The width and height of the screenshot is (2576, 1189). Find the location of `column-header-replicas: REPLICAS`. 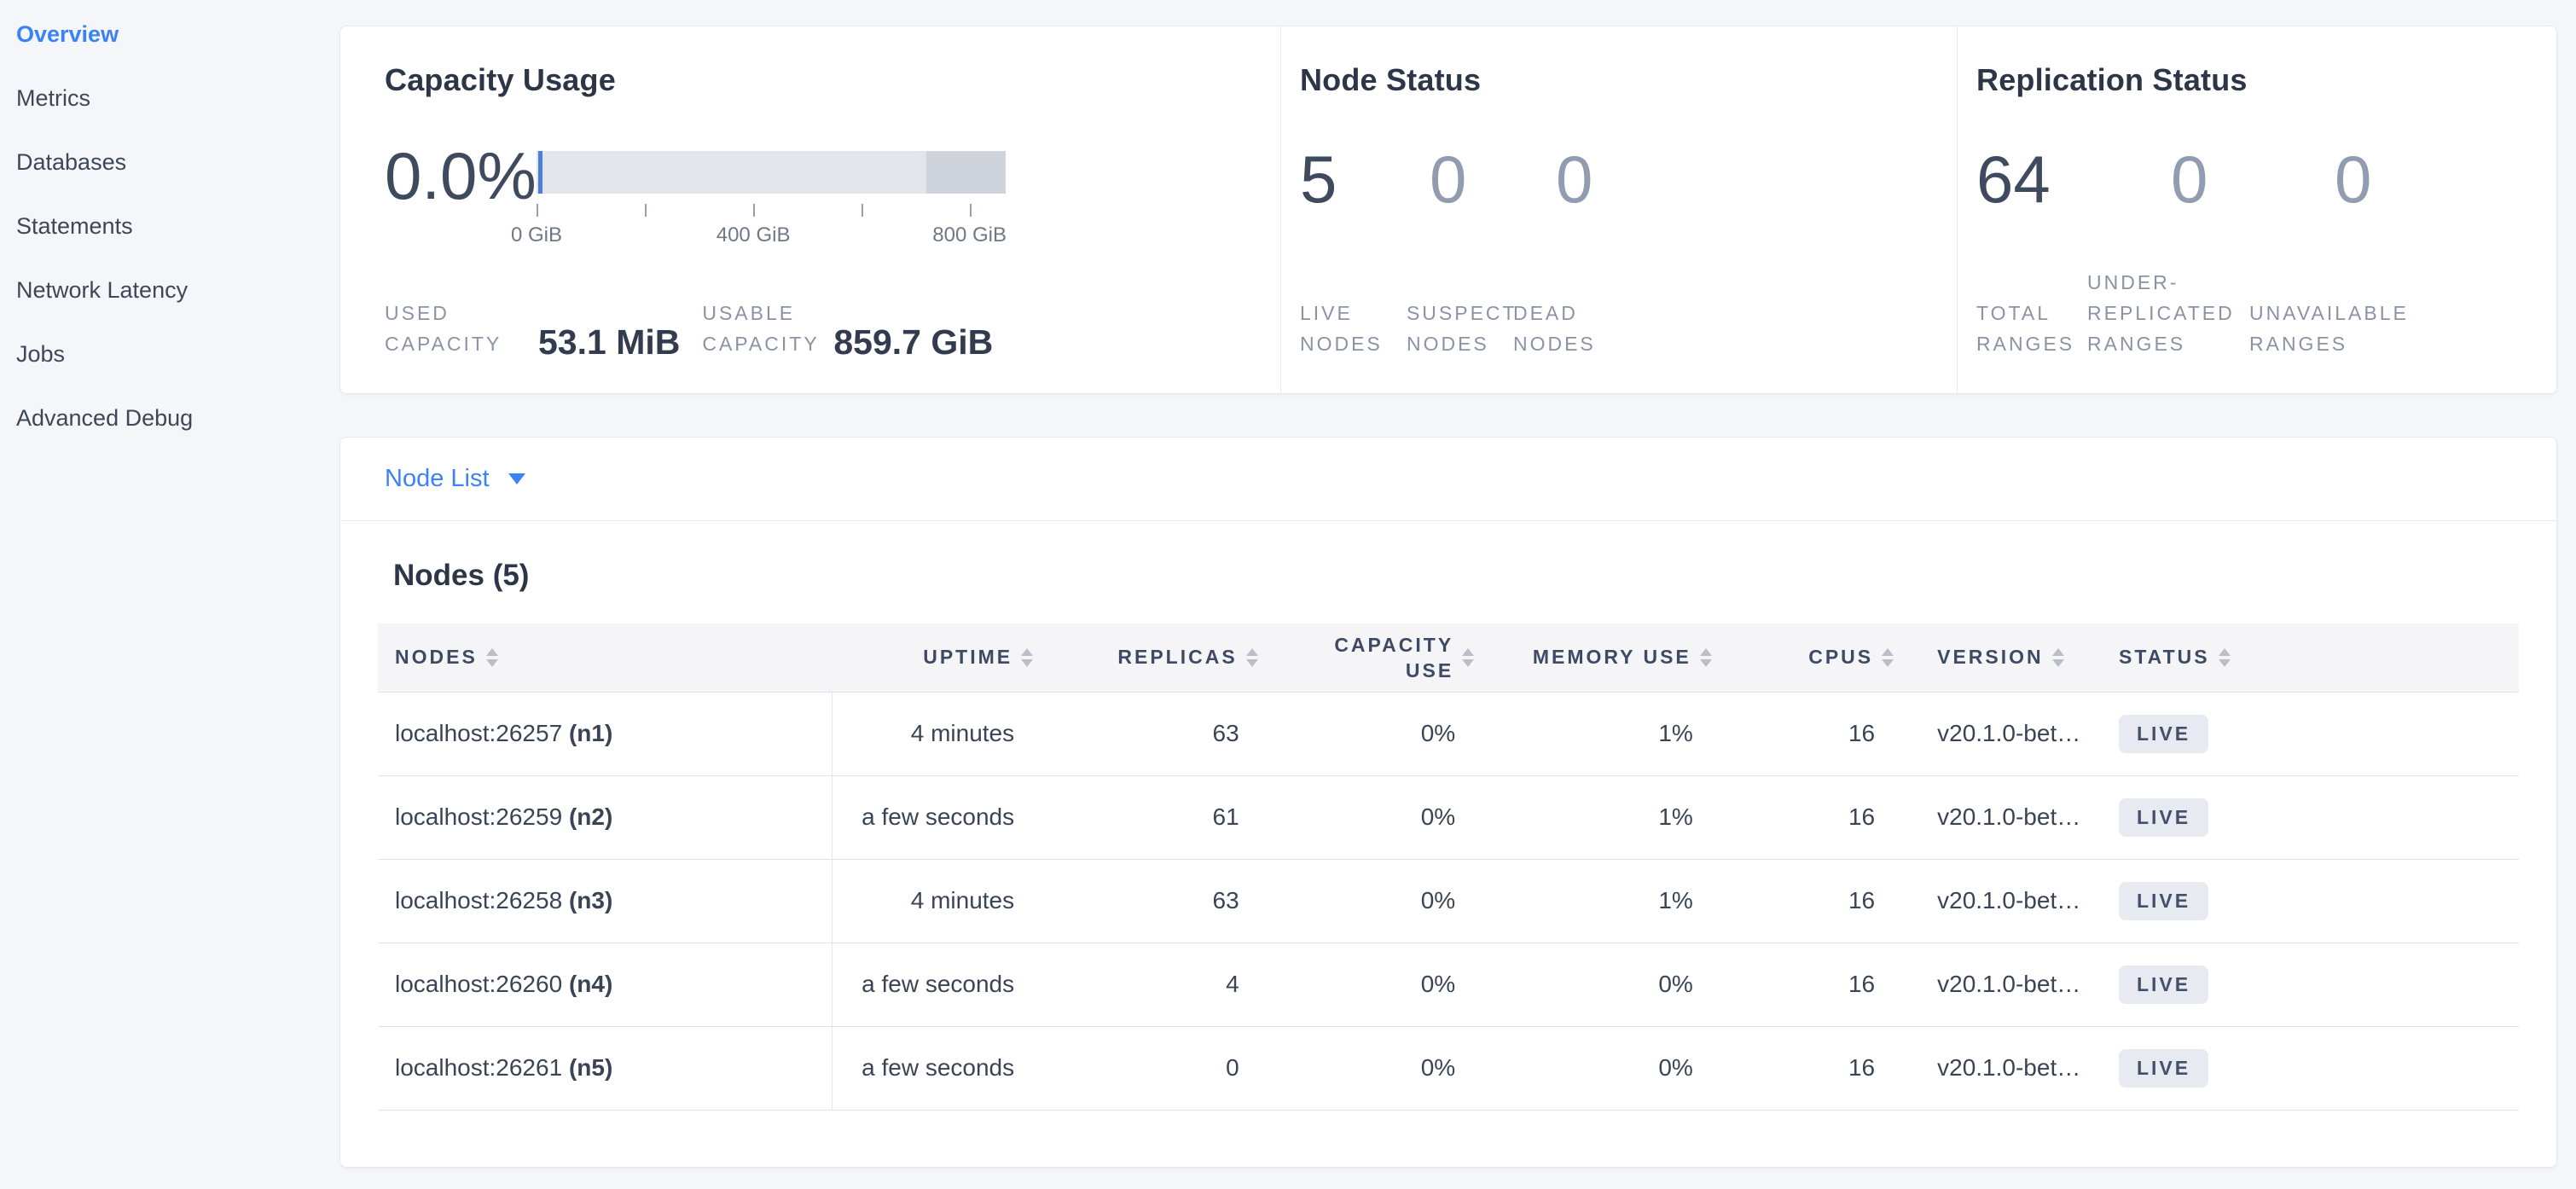

column-header-replicas: REPLICAS is located at coordinates (1162, 658).